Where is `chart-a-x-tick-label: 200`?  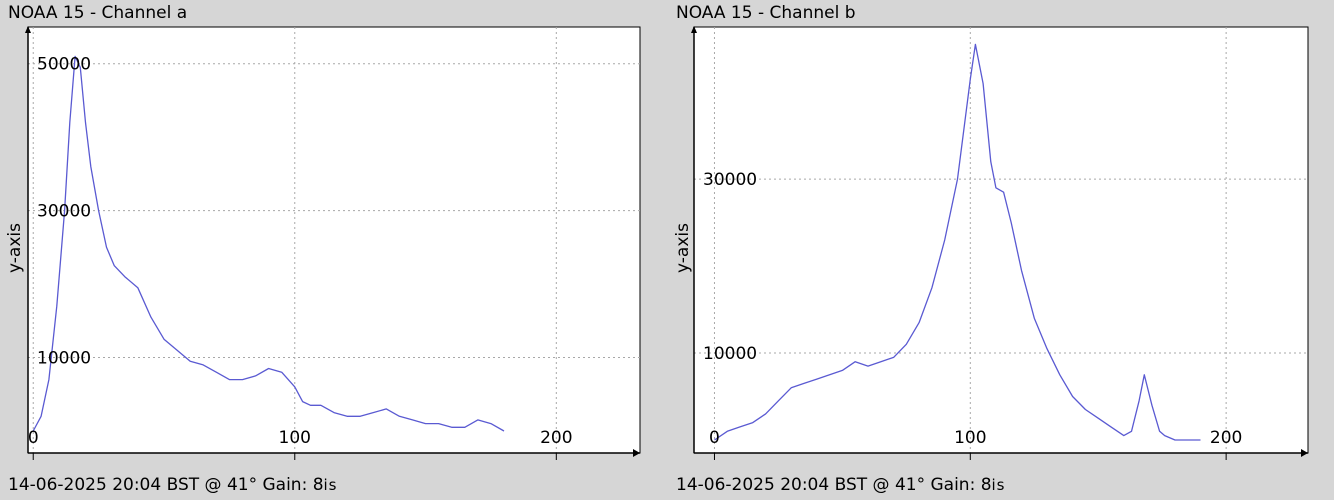 chart-a-x-tick-label: 200 is located at coordinates (556, 438).